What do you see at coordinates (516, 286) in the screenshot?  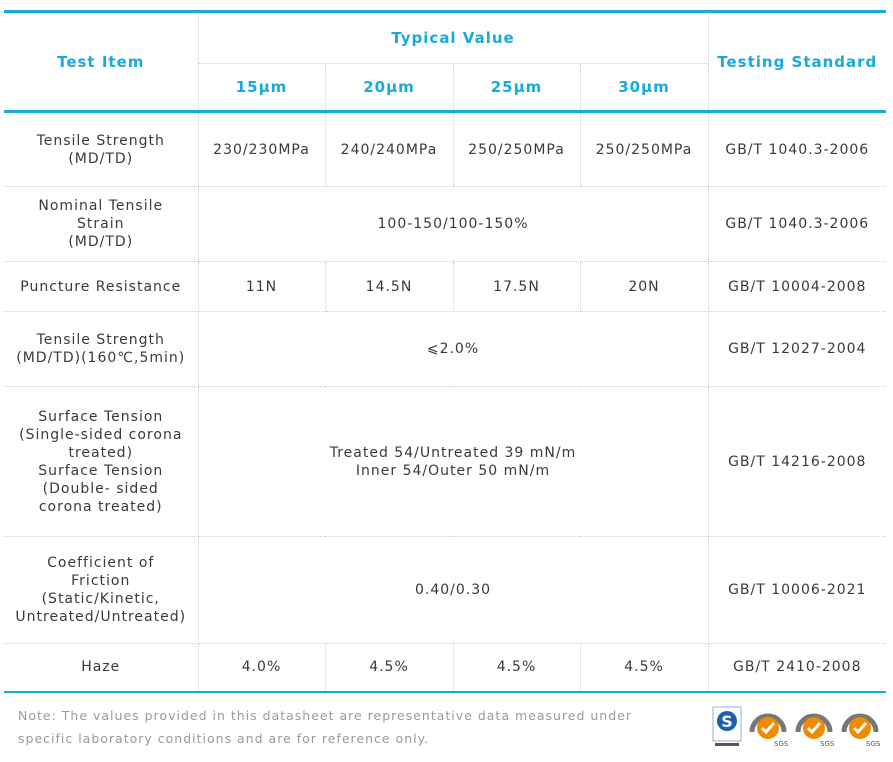 I see `value-cell: 17.5N` at bounding box center [516, 286].